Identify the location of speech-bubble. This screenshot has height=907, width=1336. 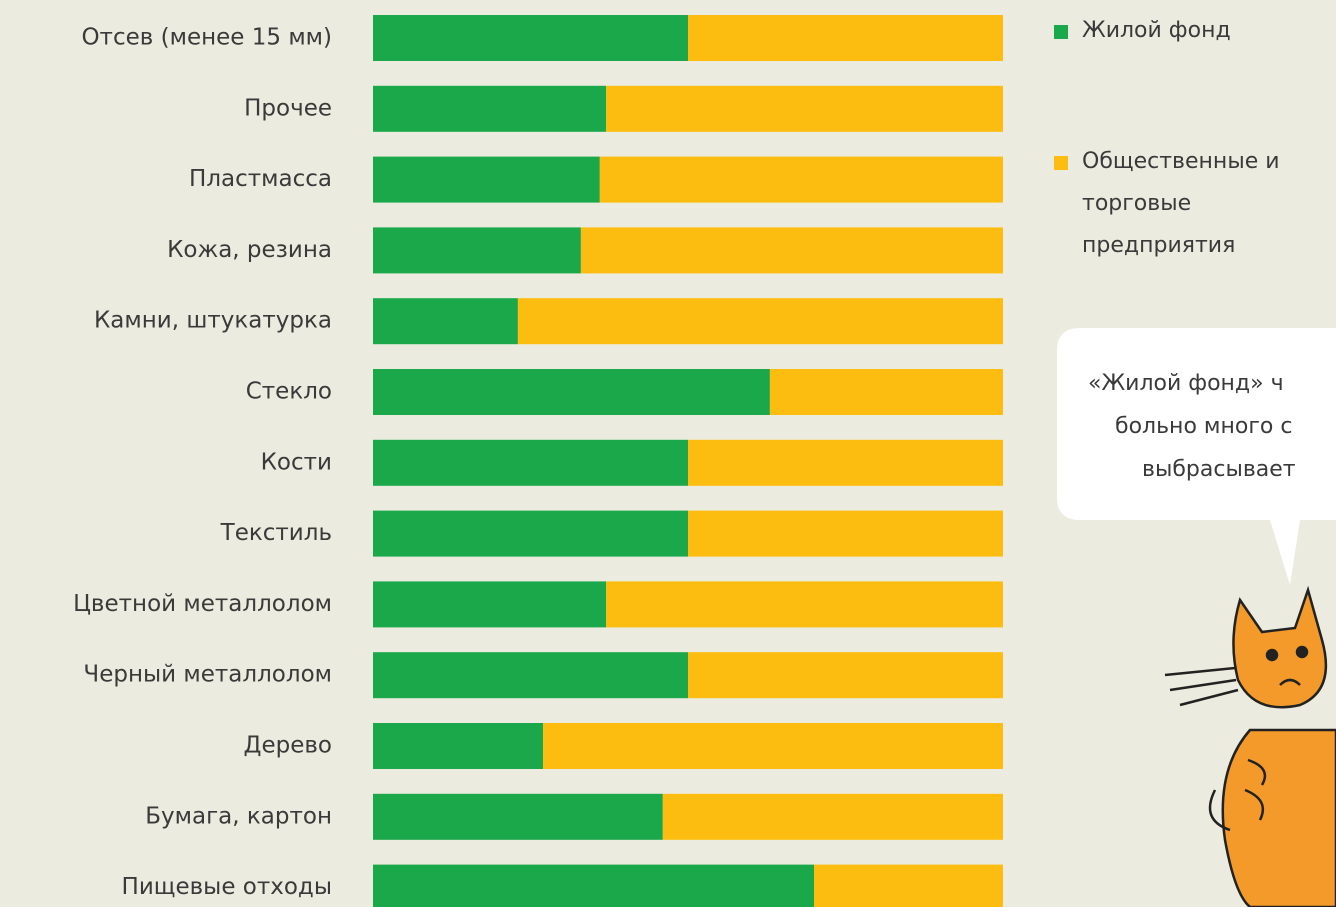
(1196, 456).